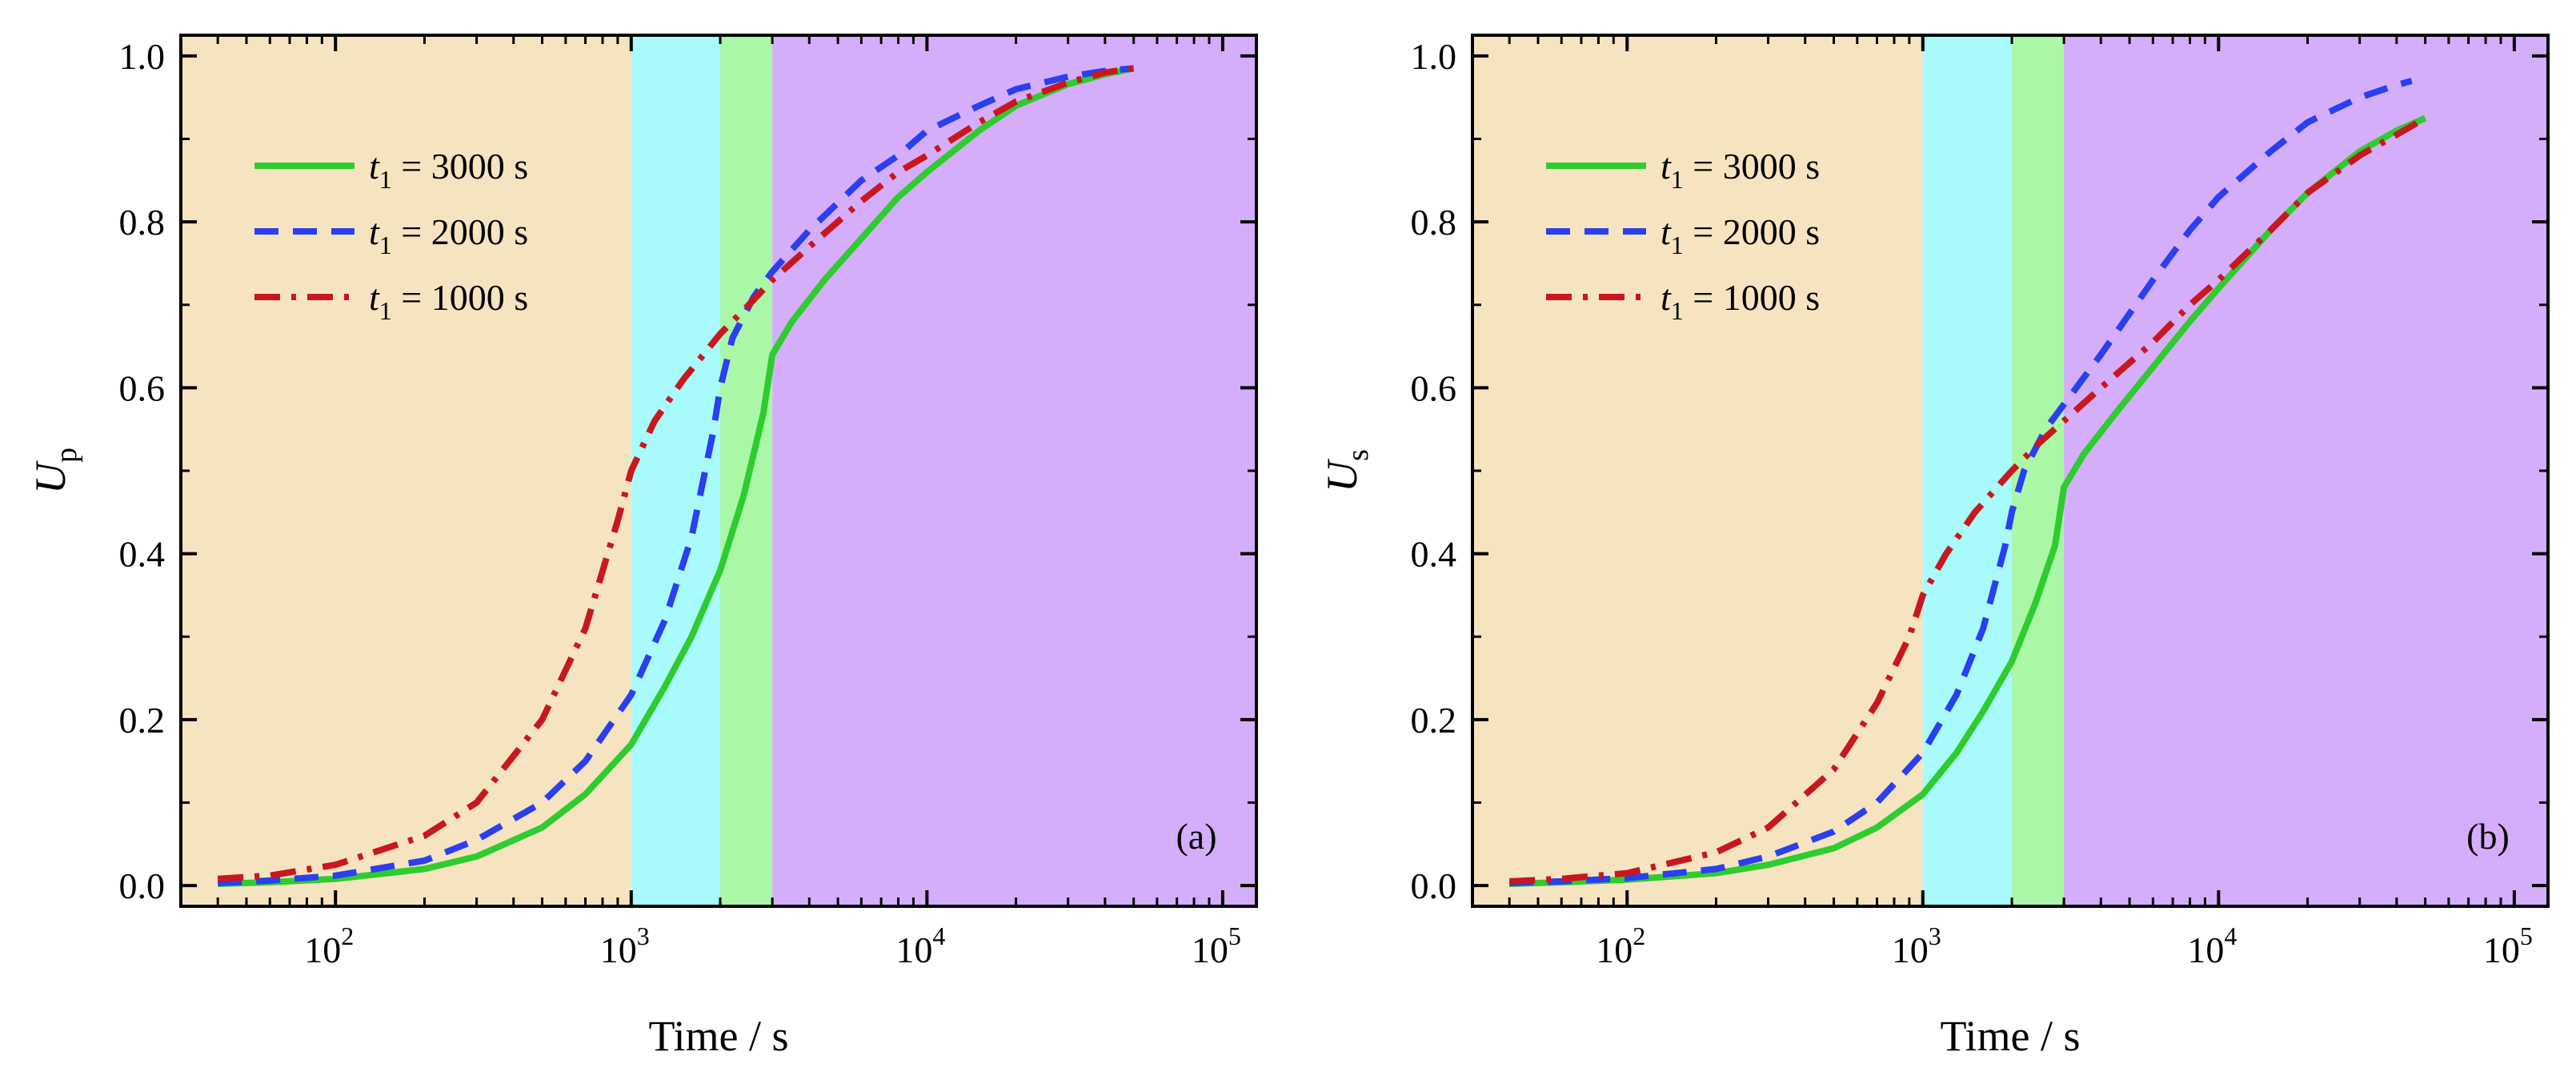 This screenshot has width=2576, height=1072. Describe the element at coordinates (1346, 470) in the screenshot. I see `y-axis-title: Us` at that location.